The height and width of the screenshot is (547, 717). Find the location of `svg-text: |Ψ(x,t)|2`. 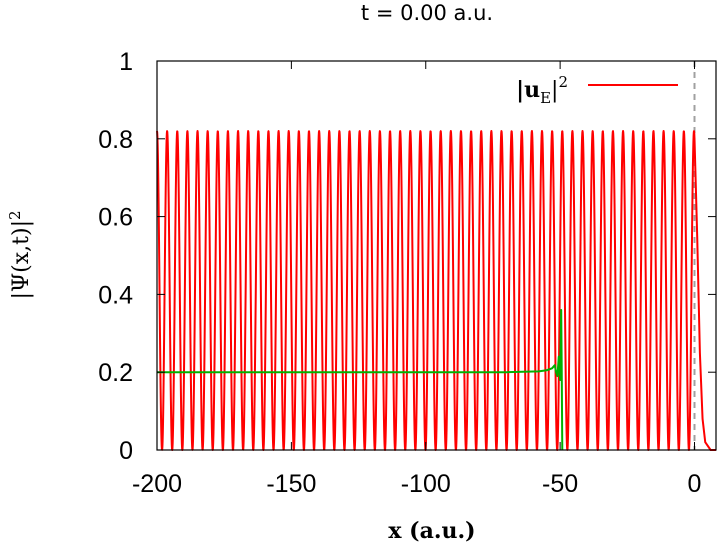

svg-text: |Ψ(x,t)|2 is located at coordinates (20, 254).